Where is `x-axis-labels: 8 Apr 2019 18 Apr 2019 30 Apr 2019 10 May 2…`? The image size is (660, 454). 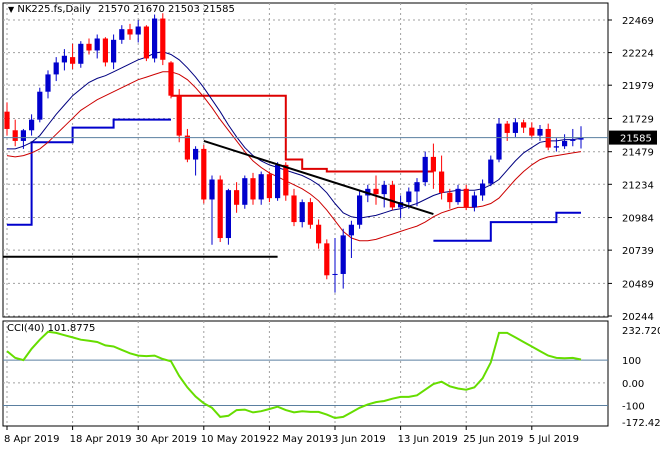 x-axis-labels: 8 Apr 2019 18 Apr 2019 30 Apr 2019 10 May 2… is located at coordinates (291, 435).